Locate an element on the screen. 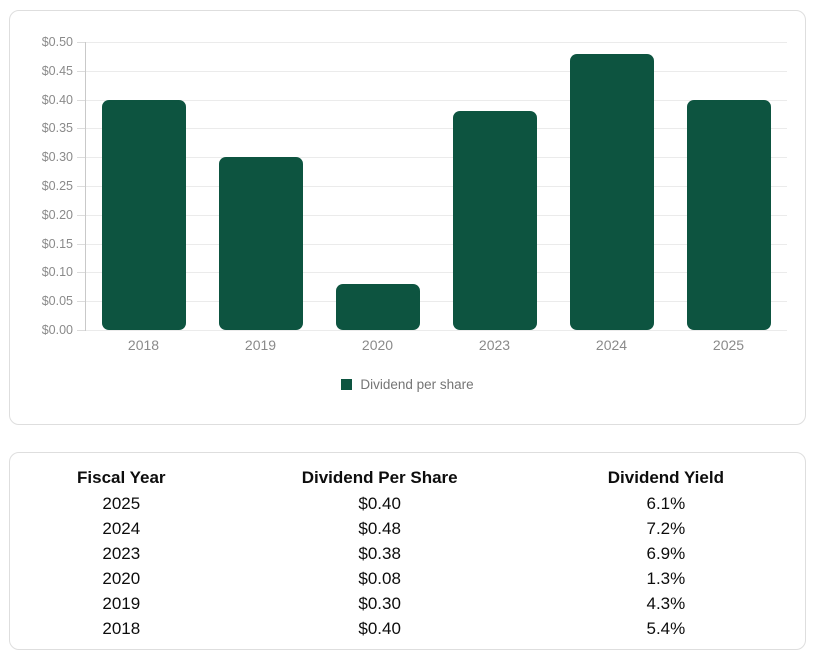 This screenshot has width=815, height=659. bar-2025 is located at coordinates (728, 214).